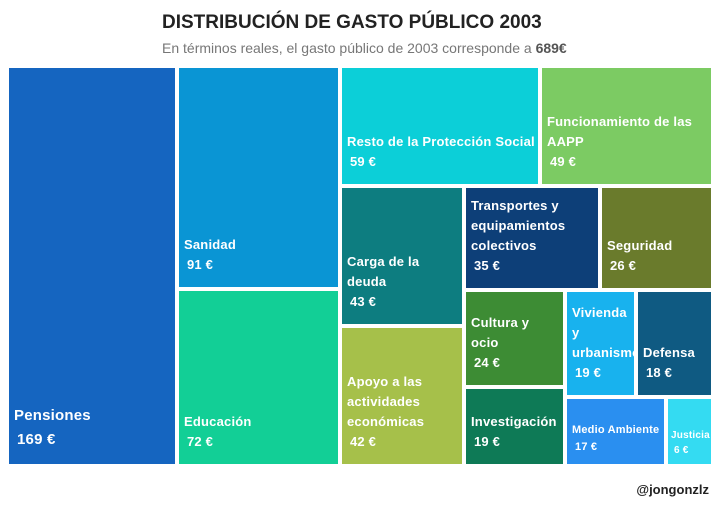  I want to click on tile-value-label: 18 €, so click(659, 372).